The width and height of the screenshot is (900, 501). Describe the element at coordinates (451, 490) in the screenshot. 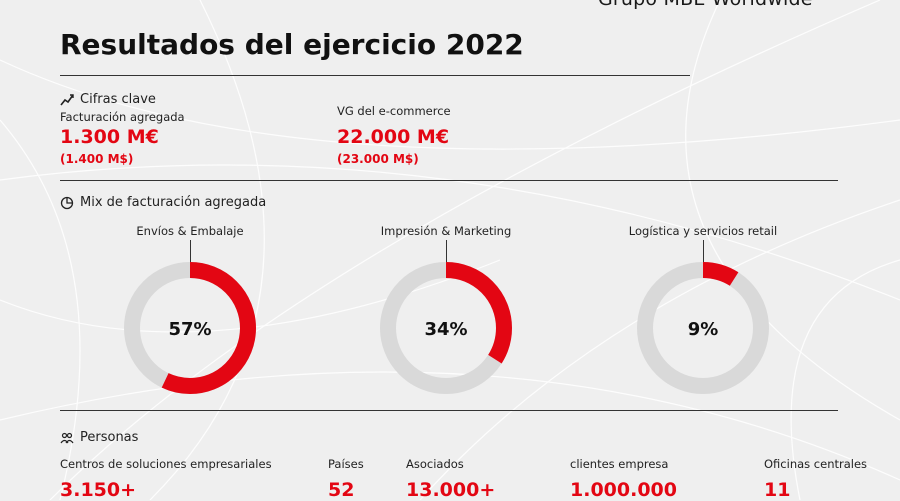

I see `stat-value-associates: 13.000+` at that location.